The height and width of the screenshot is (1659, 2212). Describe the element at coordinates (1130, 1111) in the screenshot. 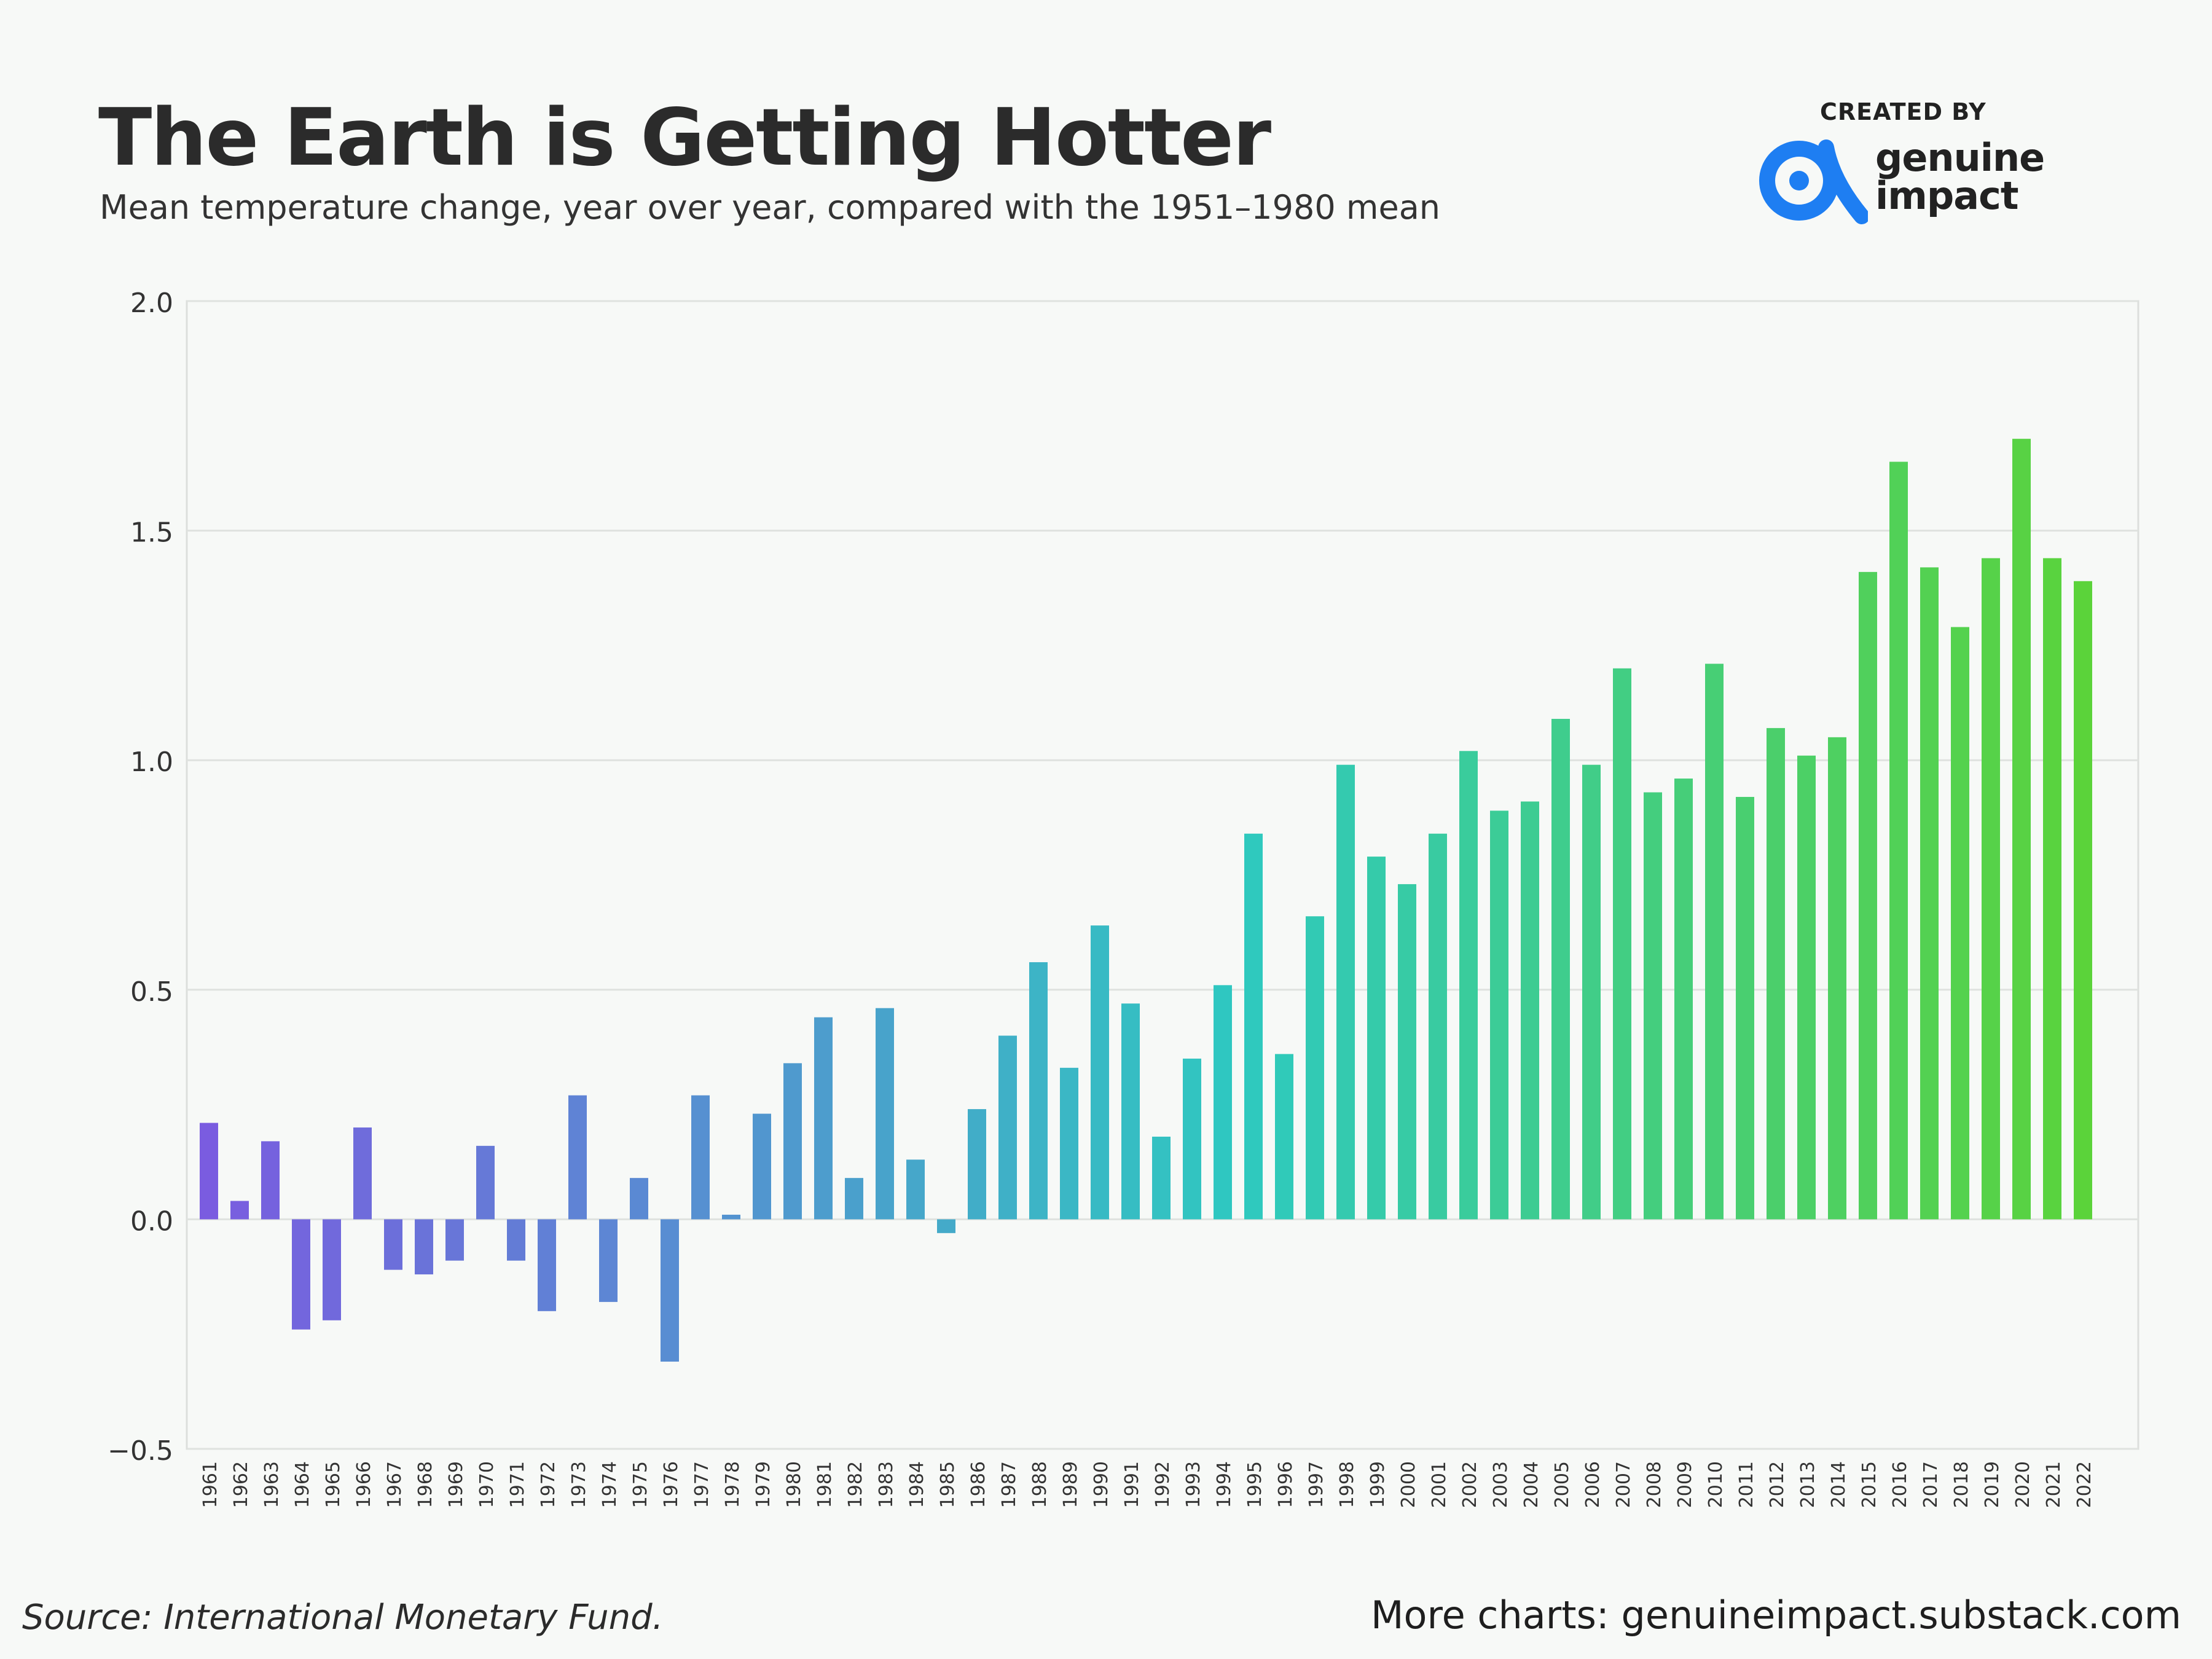

I see `bar-1991` at that location.